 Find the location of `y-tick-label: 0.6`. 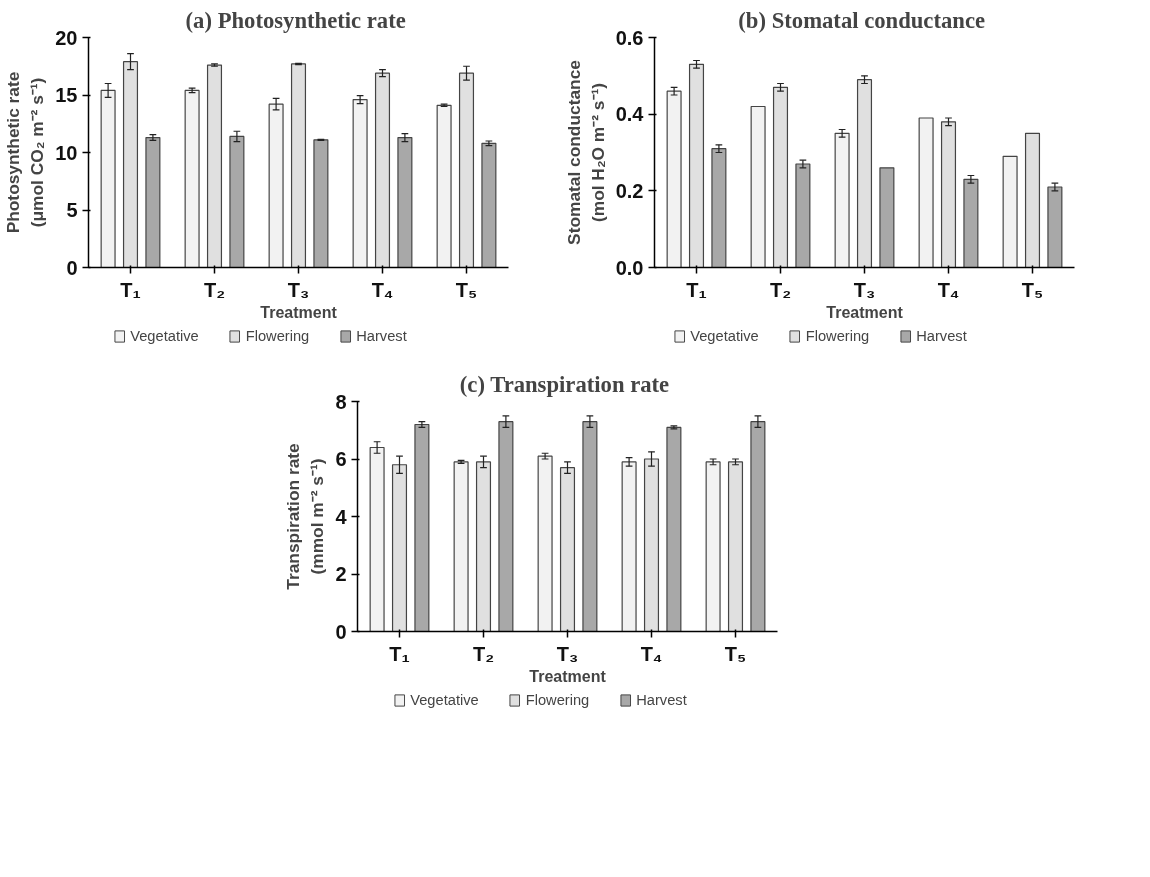

y-tick-label: 0.6 is located at coordinates (629, 37).